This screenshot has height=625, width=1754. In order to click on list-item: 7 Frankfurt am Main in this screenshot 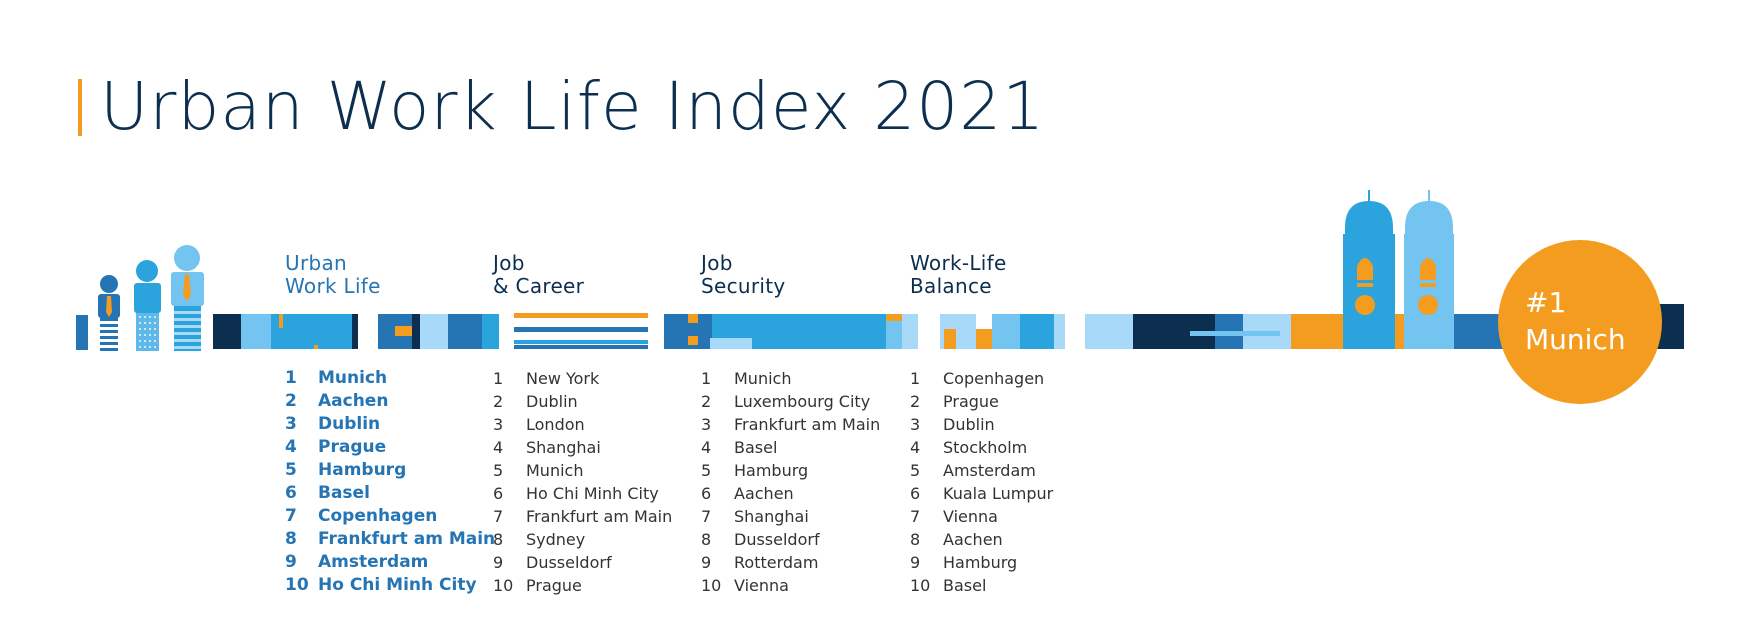, I will do `click(582, 516)`.